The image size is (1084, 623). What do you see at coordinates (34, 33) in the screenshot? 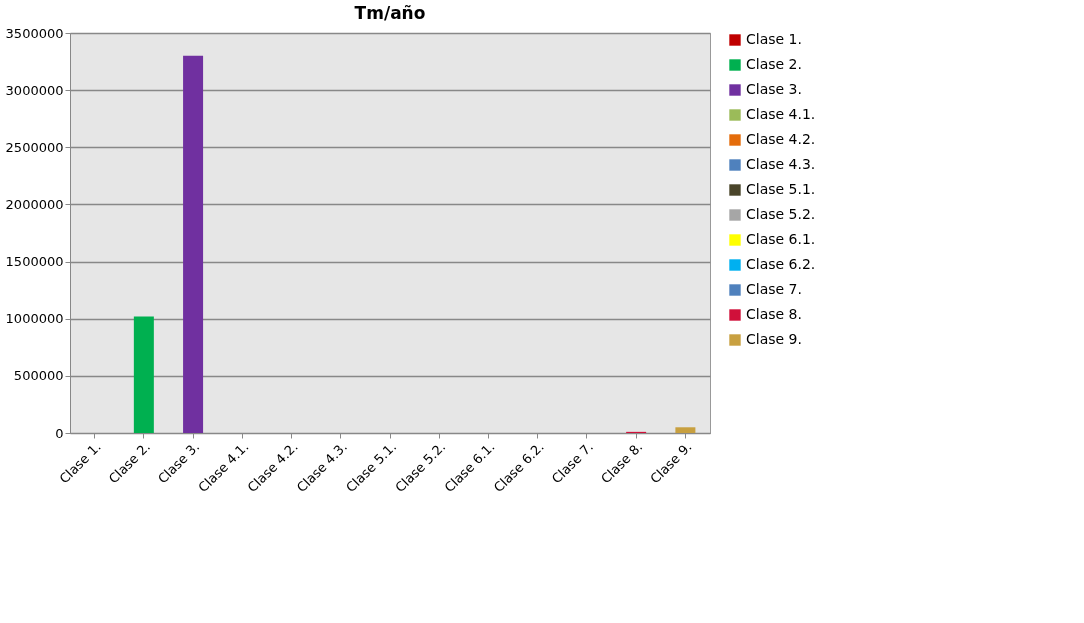
I see `y-tick-label: 3500000` at bounding box center [34, 33].